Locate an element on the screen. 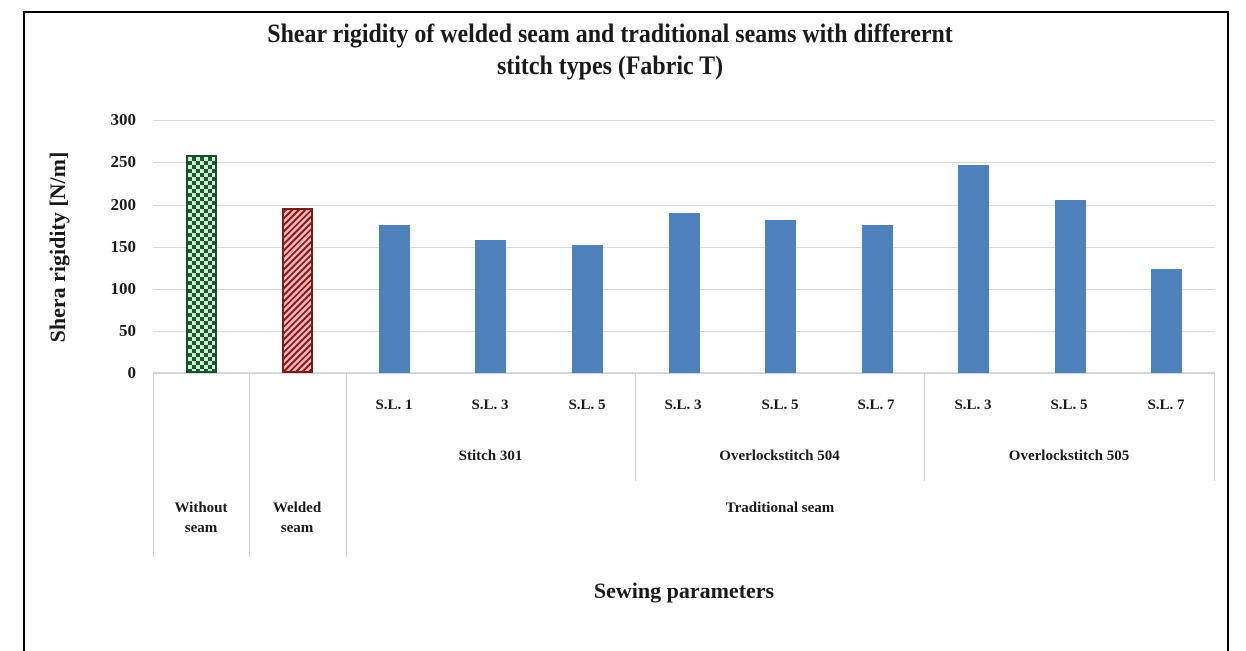 The image size is (1246, 651). y-tick-100: 100 is located at coordinates (123, 288).